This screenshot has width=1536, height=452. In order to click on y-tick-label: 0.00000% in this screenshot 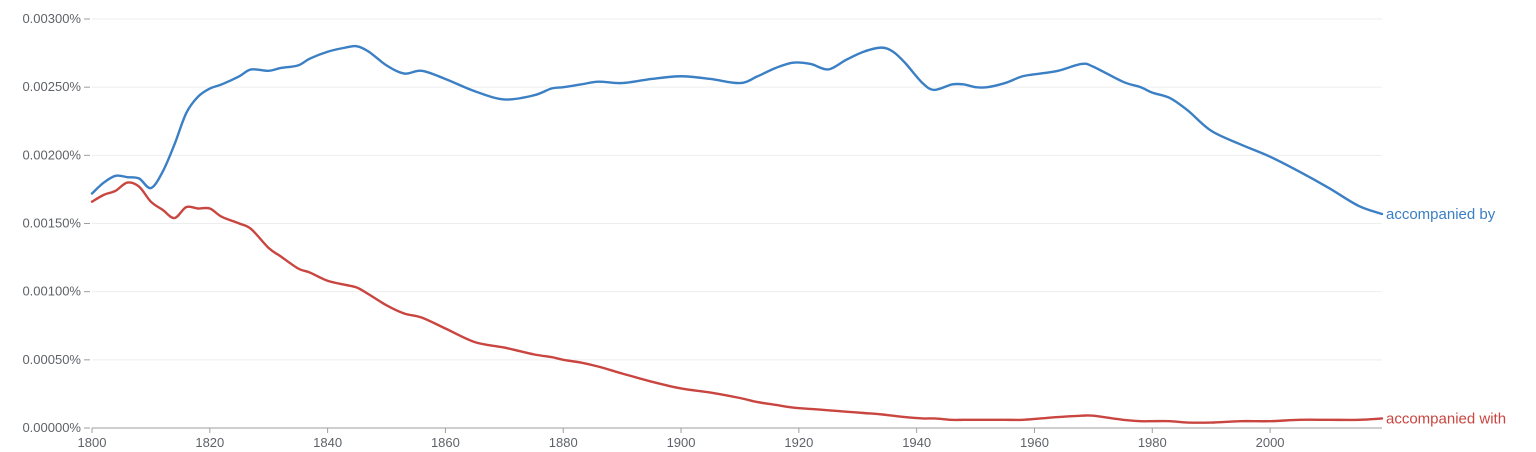, I will do `click(51, 427)`.